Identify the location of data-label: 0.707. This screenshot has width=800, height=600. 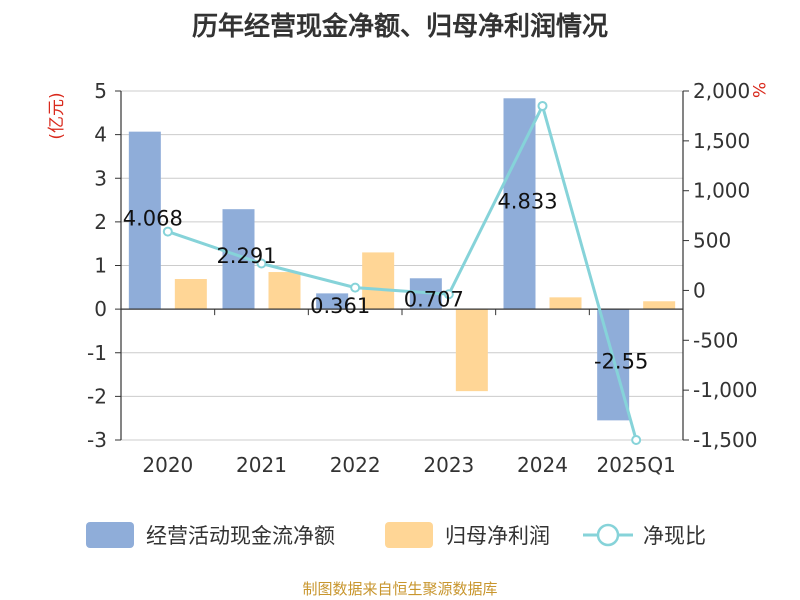
(434, 299).